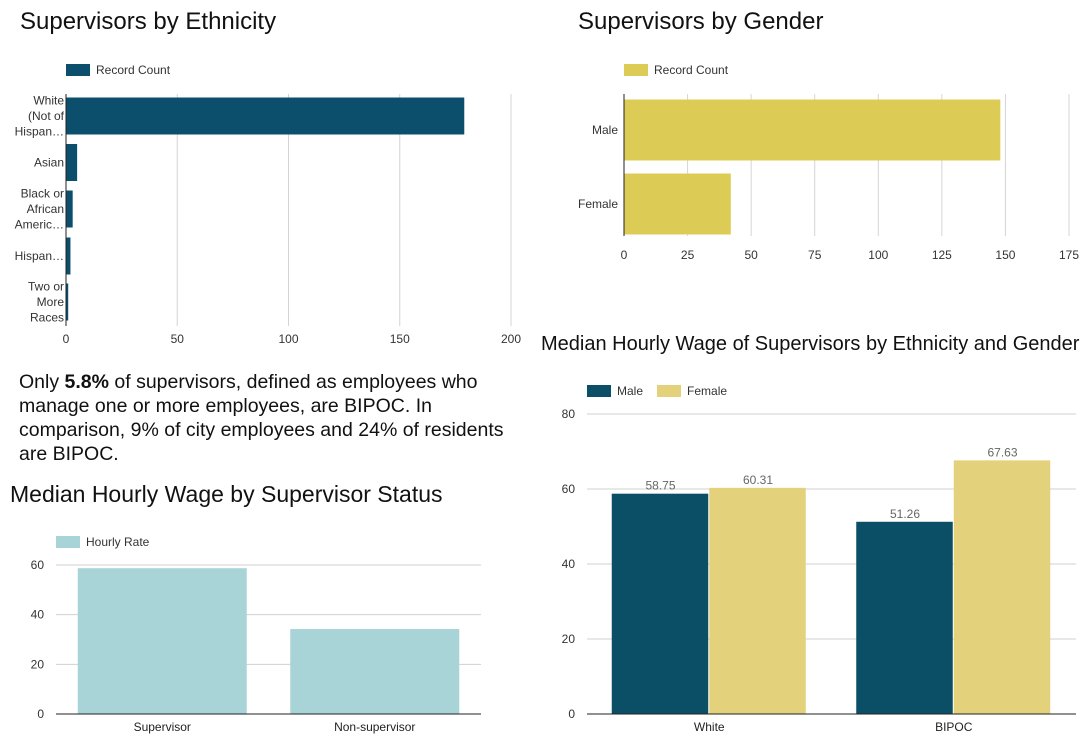 Image resolution: width=1091 pixels, height=746 pixels. What do you see at coordinates (118, 542) in the screenshot?
I see `legend-label: Hourly Rate` at bounding box center [118, 542].